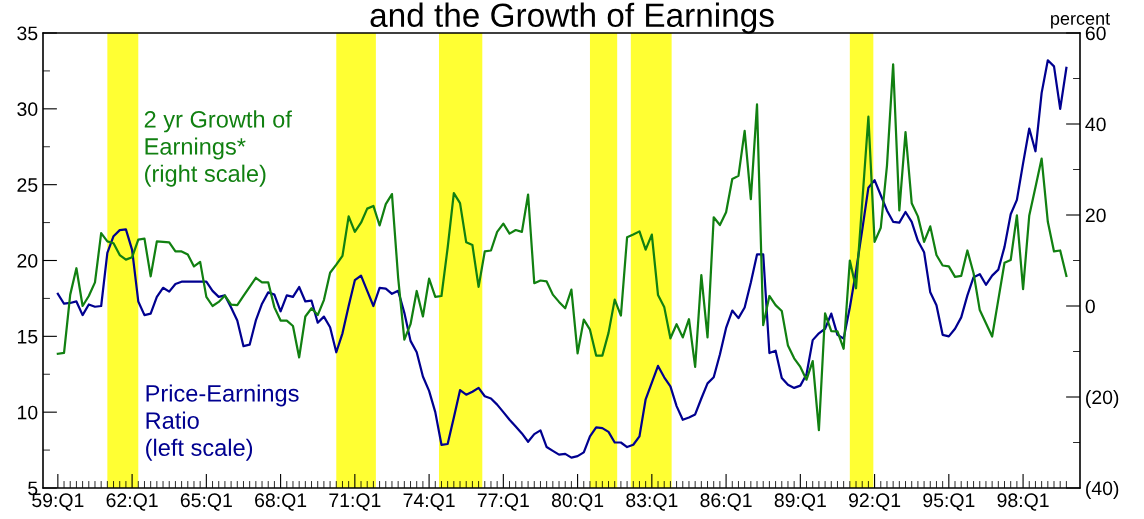 This screenshot has width=1144, height=519. What do you see at coordinates (800, 502) in the screenshot?
I see `x-tick-label: 89:Q1` at bounding box center [800, 502].